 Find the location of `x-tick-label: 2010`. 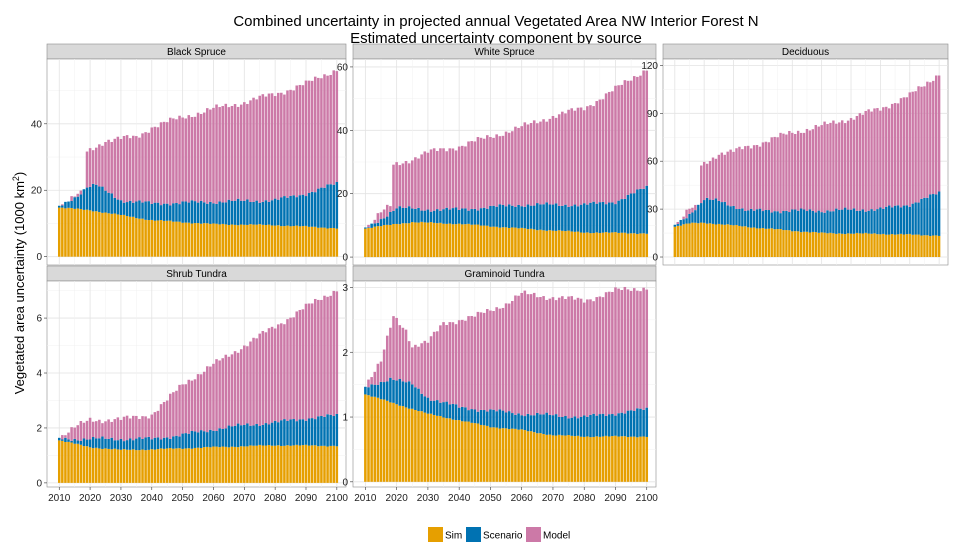

x-tick-label: 2010 is located at coordinates (365, 498).